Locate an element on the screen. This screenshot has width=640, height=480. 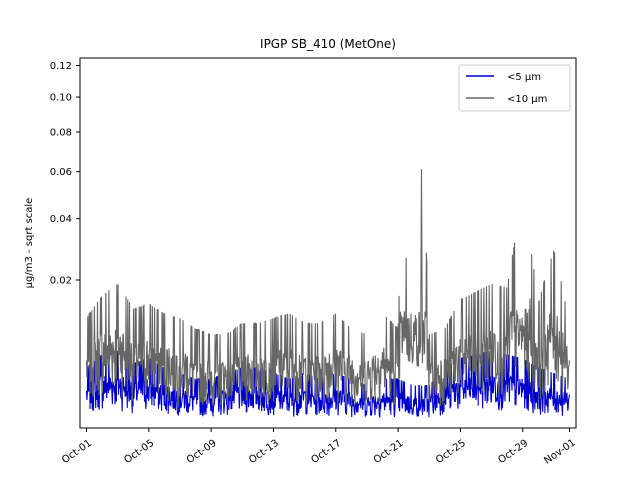
x-tick-label: Oct-09 is located at coordinates (202, 452).